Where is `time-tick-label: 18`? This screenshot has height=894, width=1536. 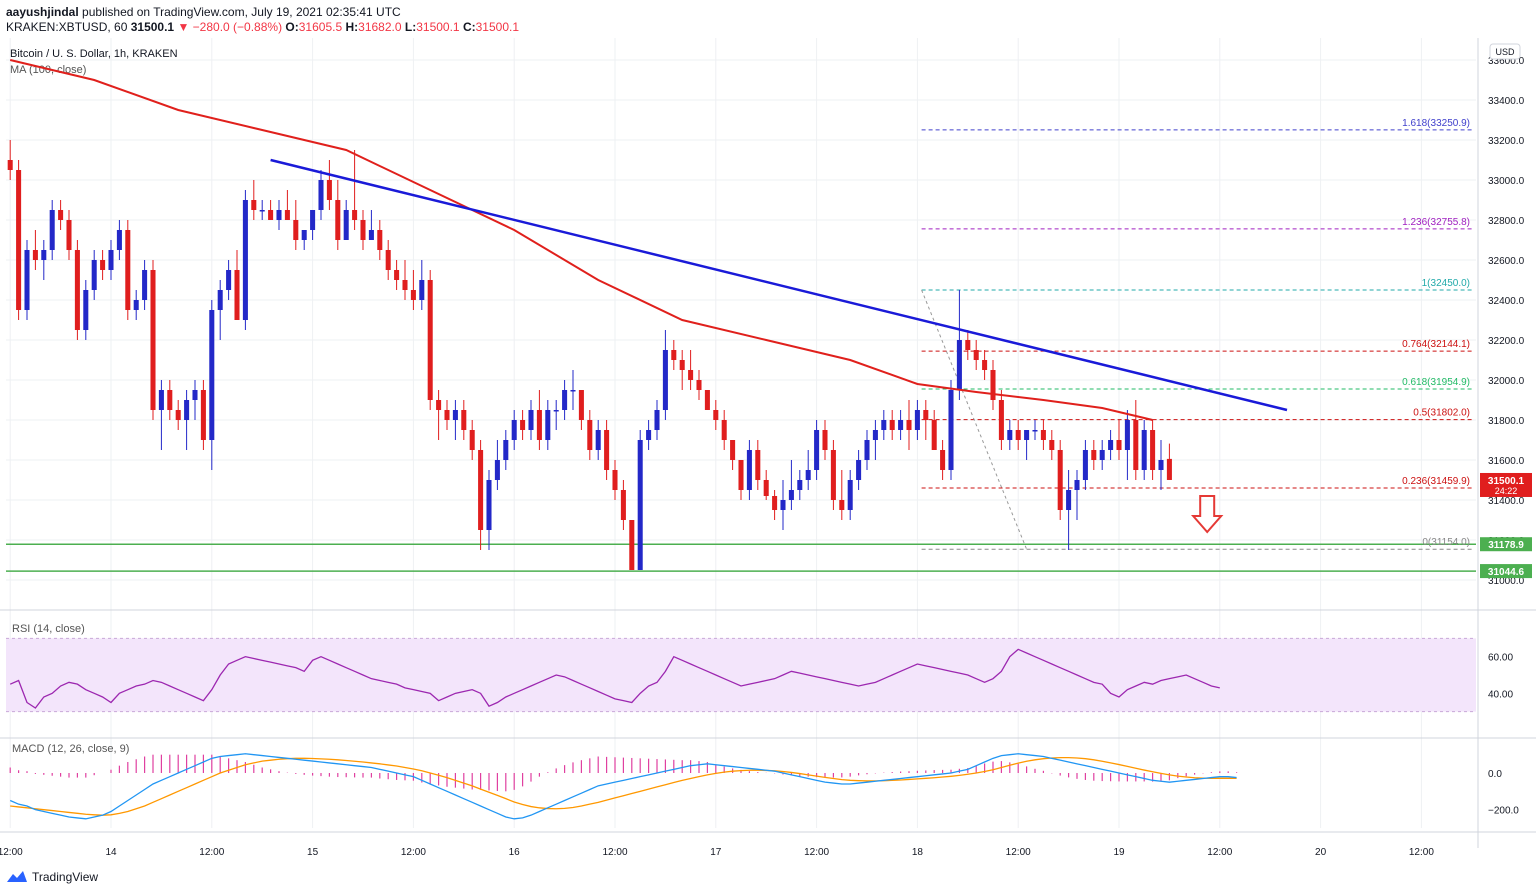
time-tick-label: 18 is located at coordinates (918, 852).